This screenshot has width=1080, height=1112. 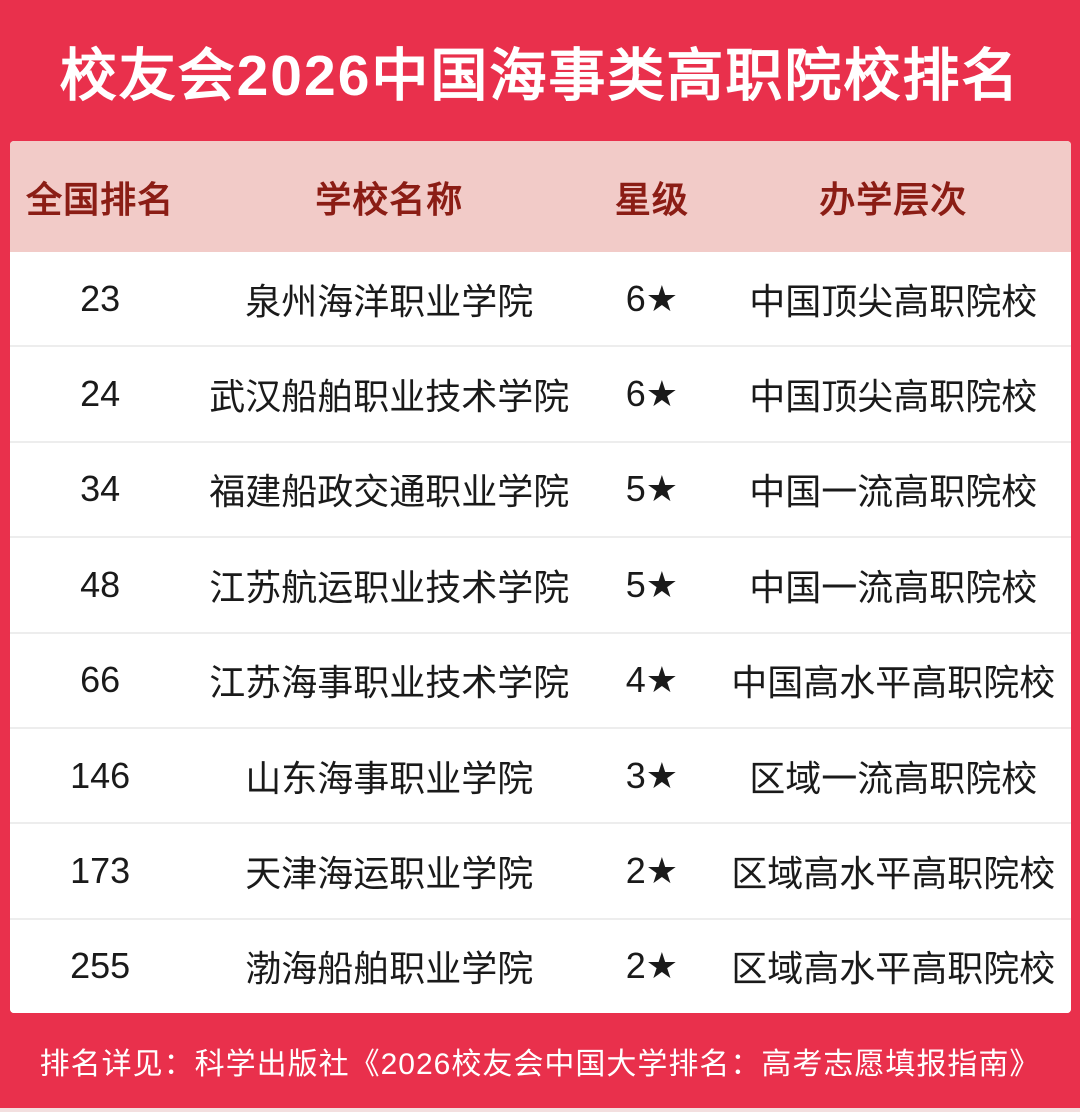 I want to click on header-school-name: 学校名称, so click(x=389, y=199).